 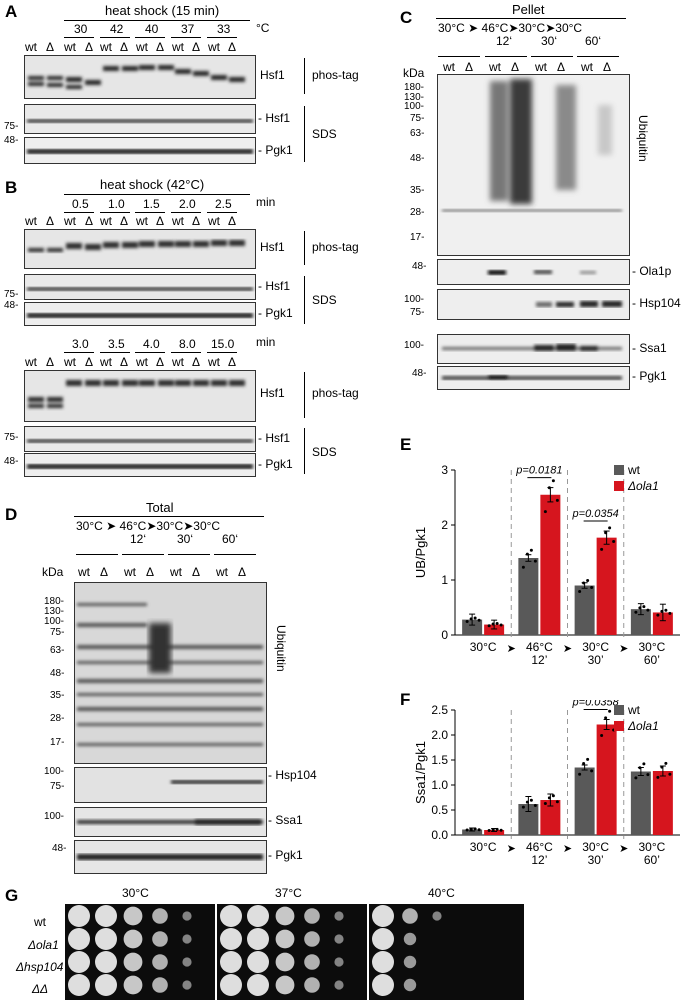 What do you see at coordinates (160, 507) in the screenshot?
I see `total-title: Total` at bounding box center [160, 507].